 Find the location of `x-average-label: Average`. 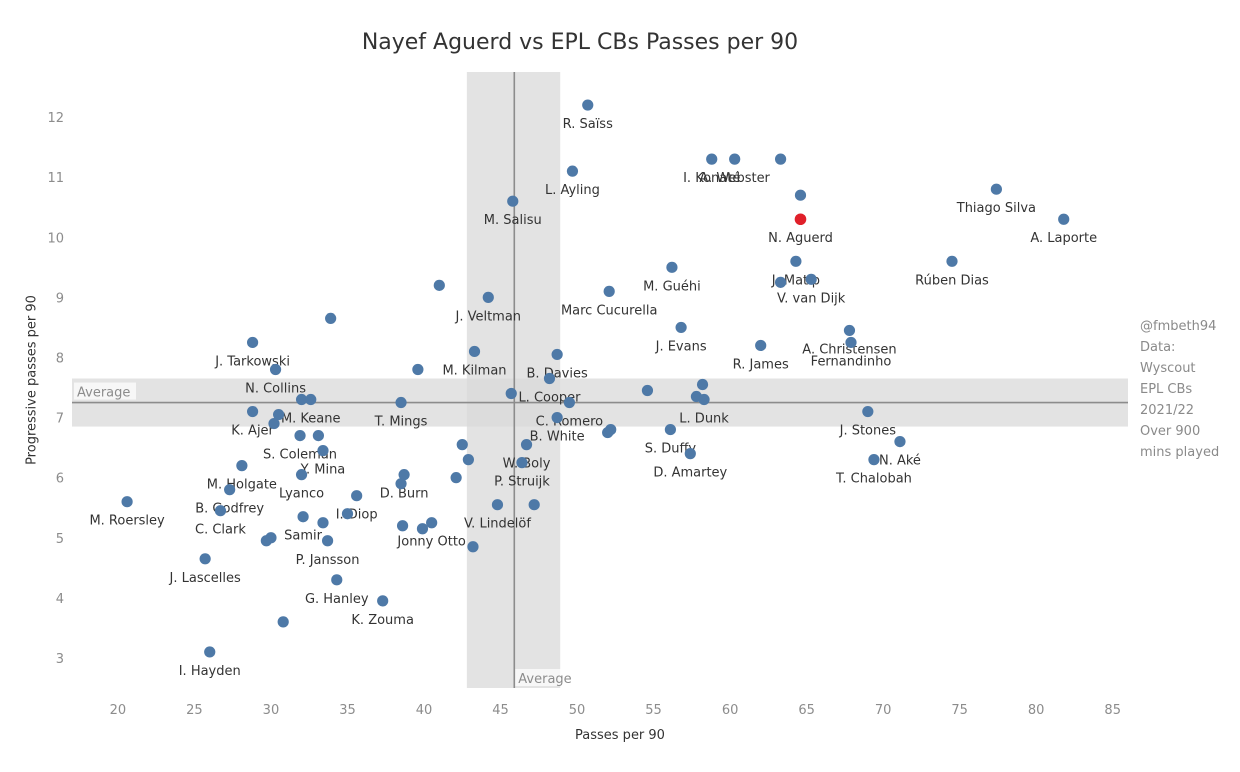

x-average-label: Average is located at coordinates (544, 679).